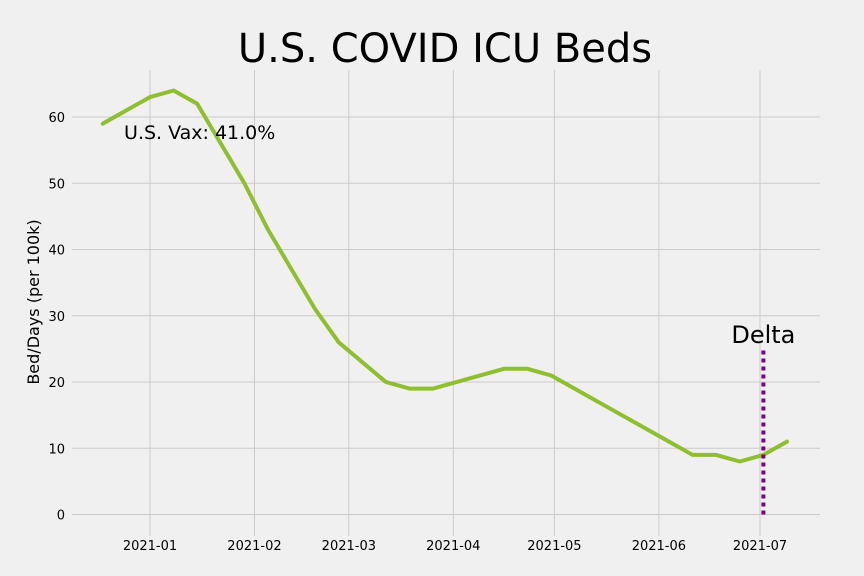  Describe the element at coordinates (554, 546) in the screenshot. I see `x-tick-label: 2021-05` at that location.